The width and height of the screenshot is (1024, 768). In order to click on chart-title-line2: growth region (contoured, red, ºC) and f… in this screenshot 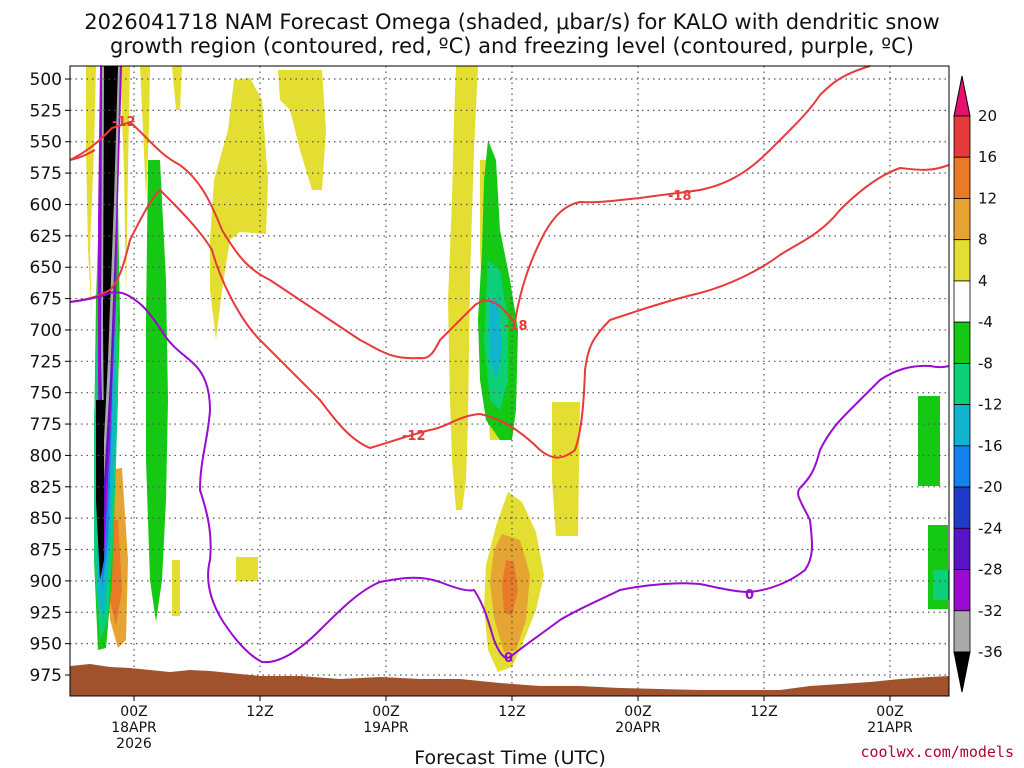, I will do `click(512, 46)`.